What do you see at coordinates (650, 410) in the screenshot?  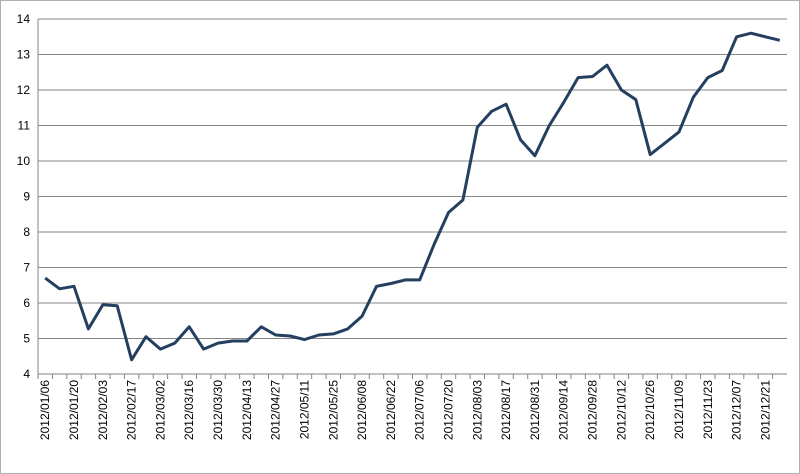 I see `x-tick-label: 2012/10/26` at bounding box center [650, 410].